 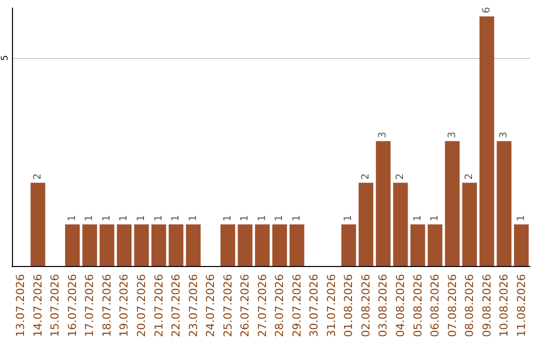 I want to click on x-tick-label: 23.07.2026, so click(x=193, y=306).